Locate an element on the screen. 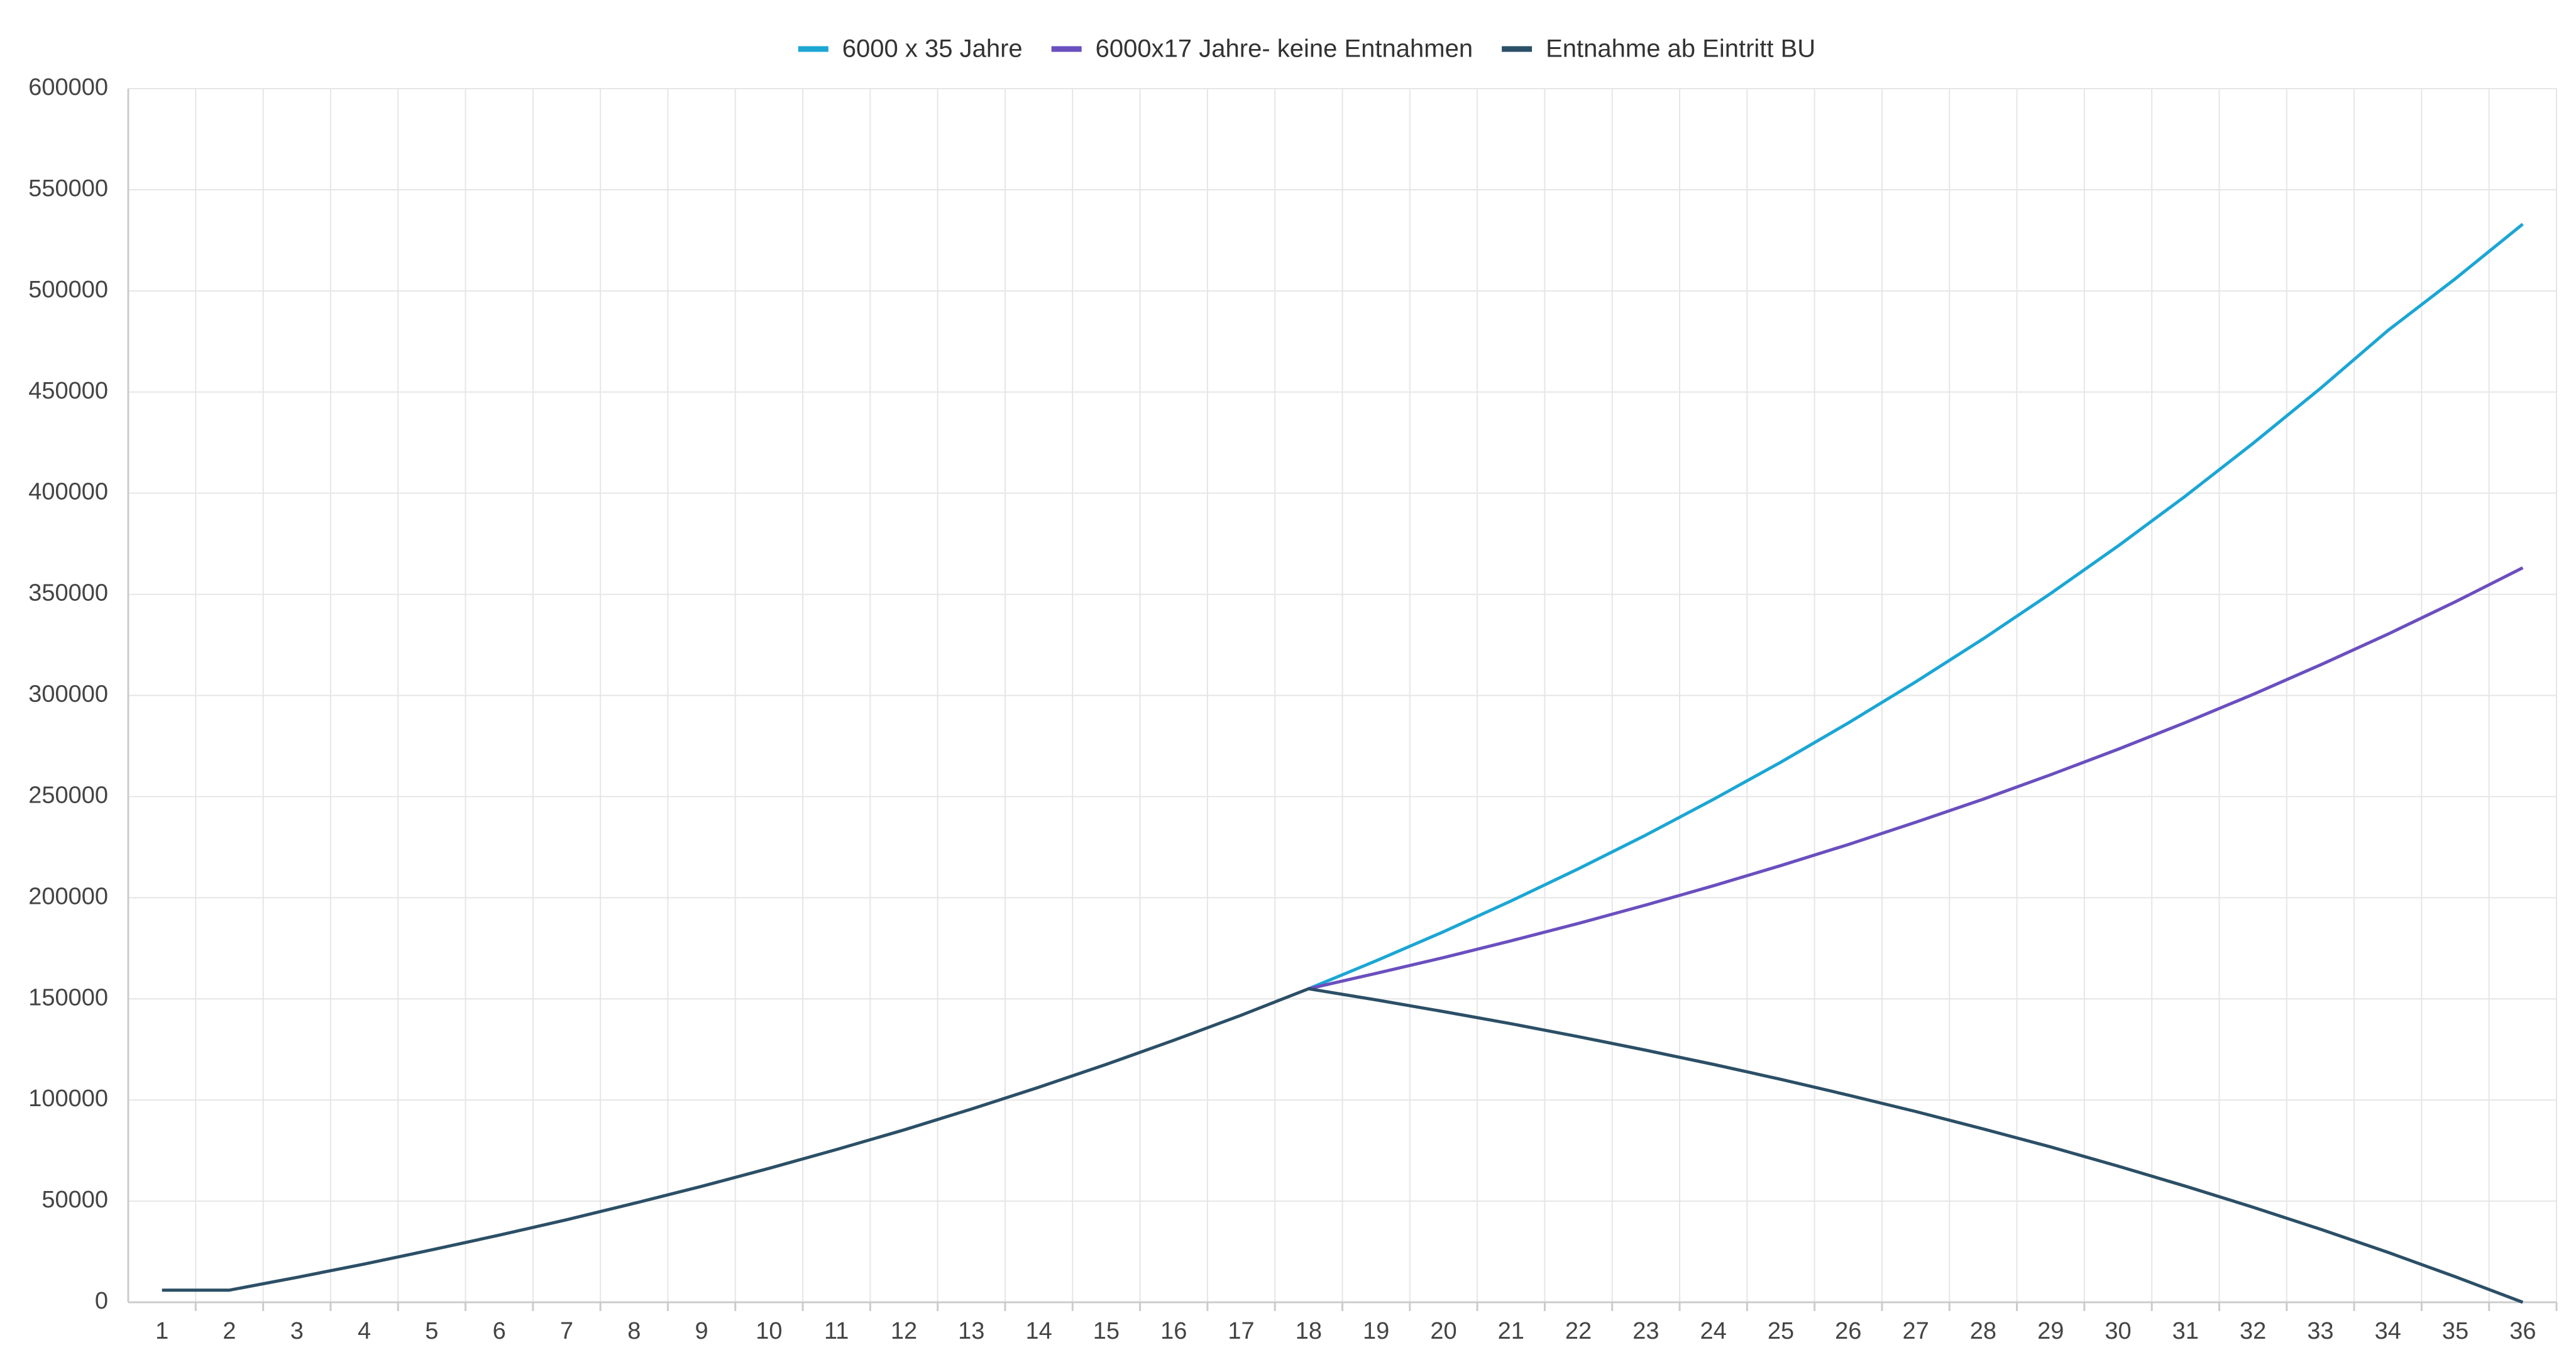  x-tick-label: 5 is located at coordinates (432, 1331).